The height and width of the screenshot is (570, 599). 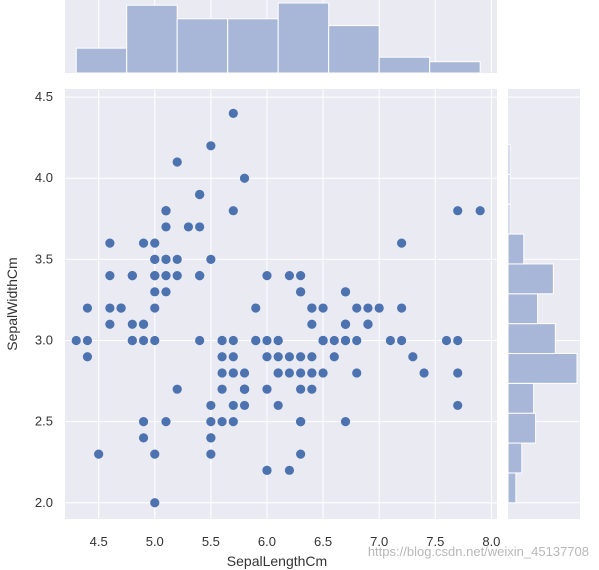 What do you see at coordinates (491, 541) in the screenshot?
I see `x-tick-label: 8.0` at bounding box center [491, 541].